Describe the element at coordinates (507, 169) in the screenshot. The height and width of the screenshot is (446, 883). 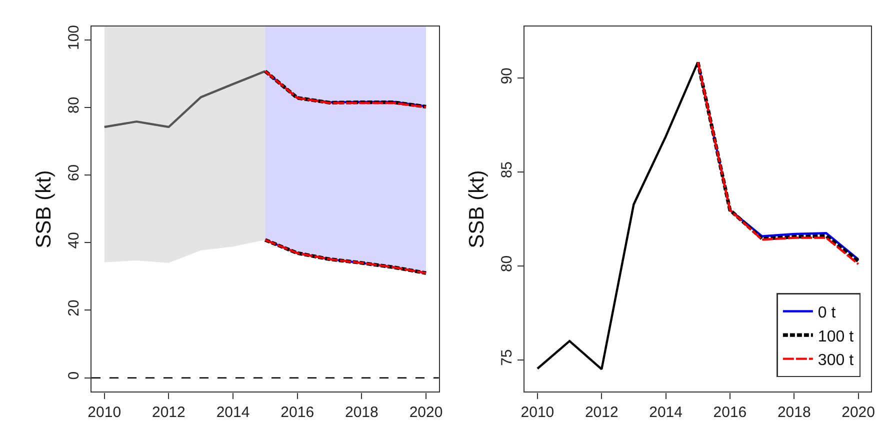
I see `y-tick-label: 85` at that location.